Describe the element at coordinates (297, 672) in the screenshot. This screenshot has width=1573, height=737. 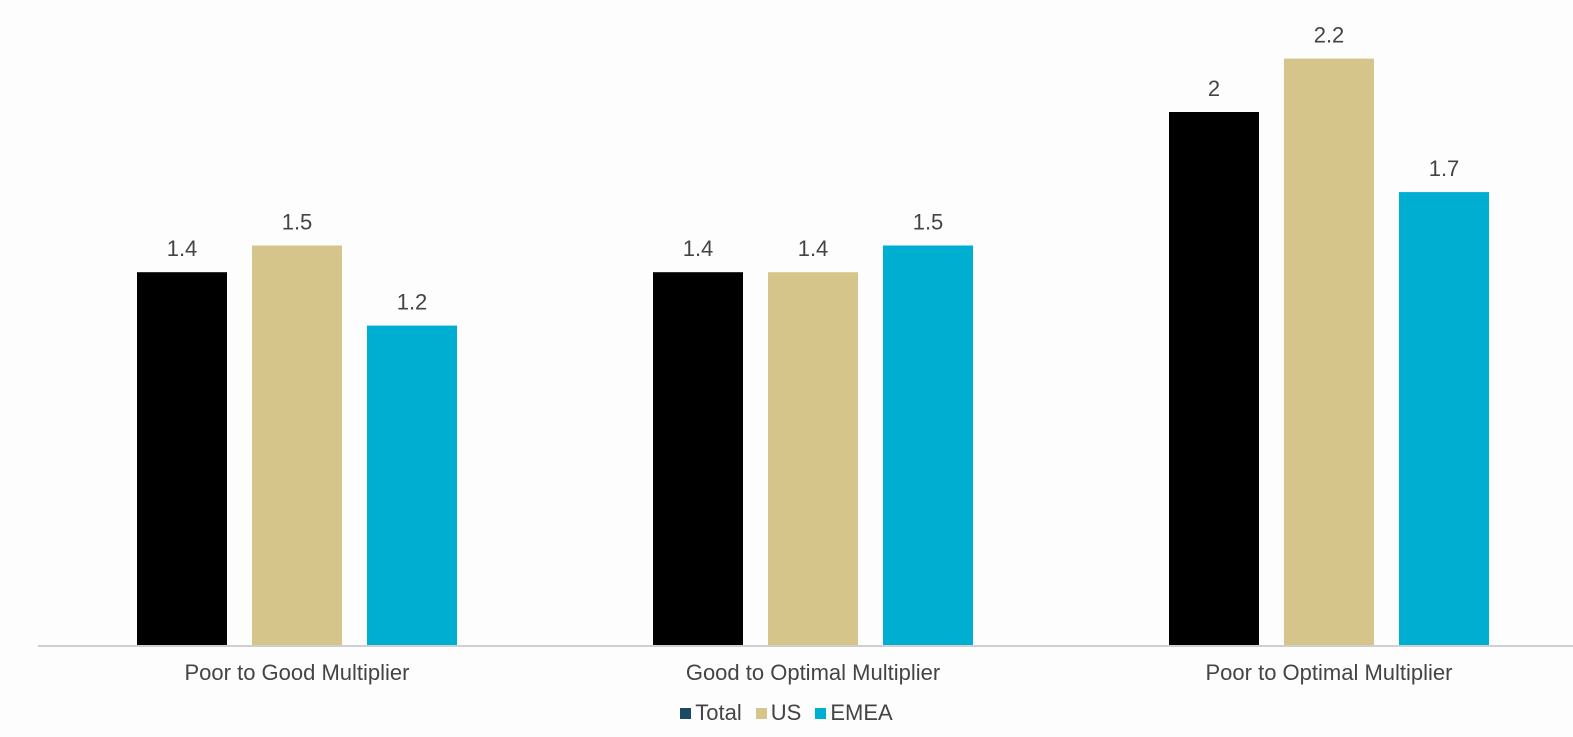
I see `x-tick-label-1: Poor to Good Multiplier` at that location.